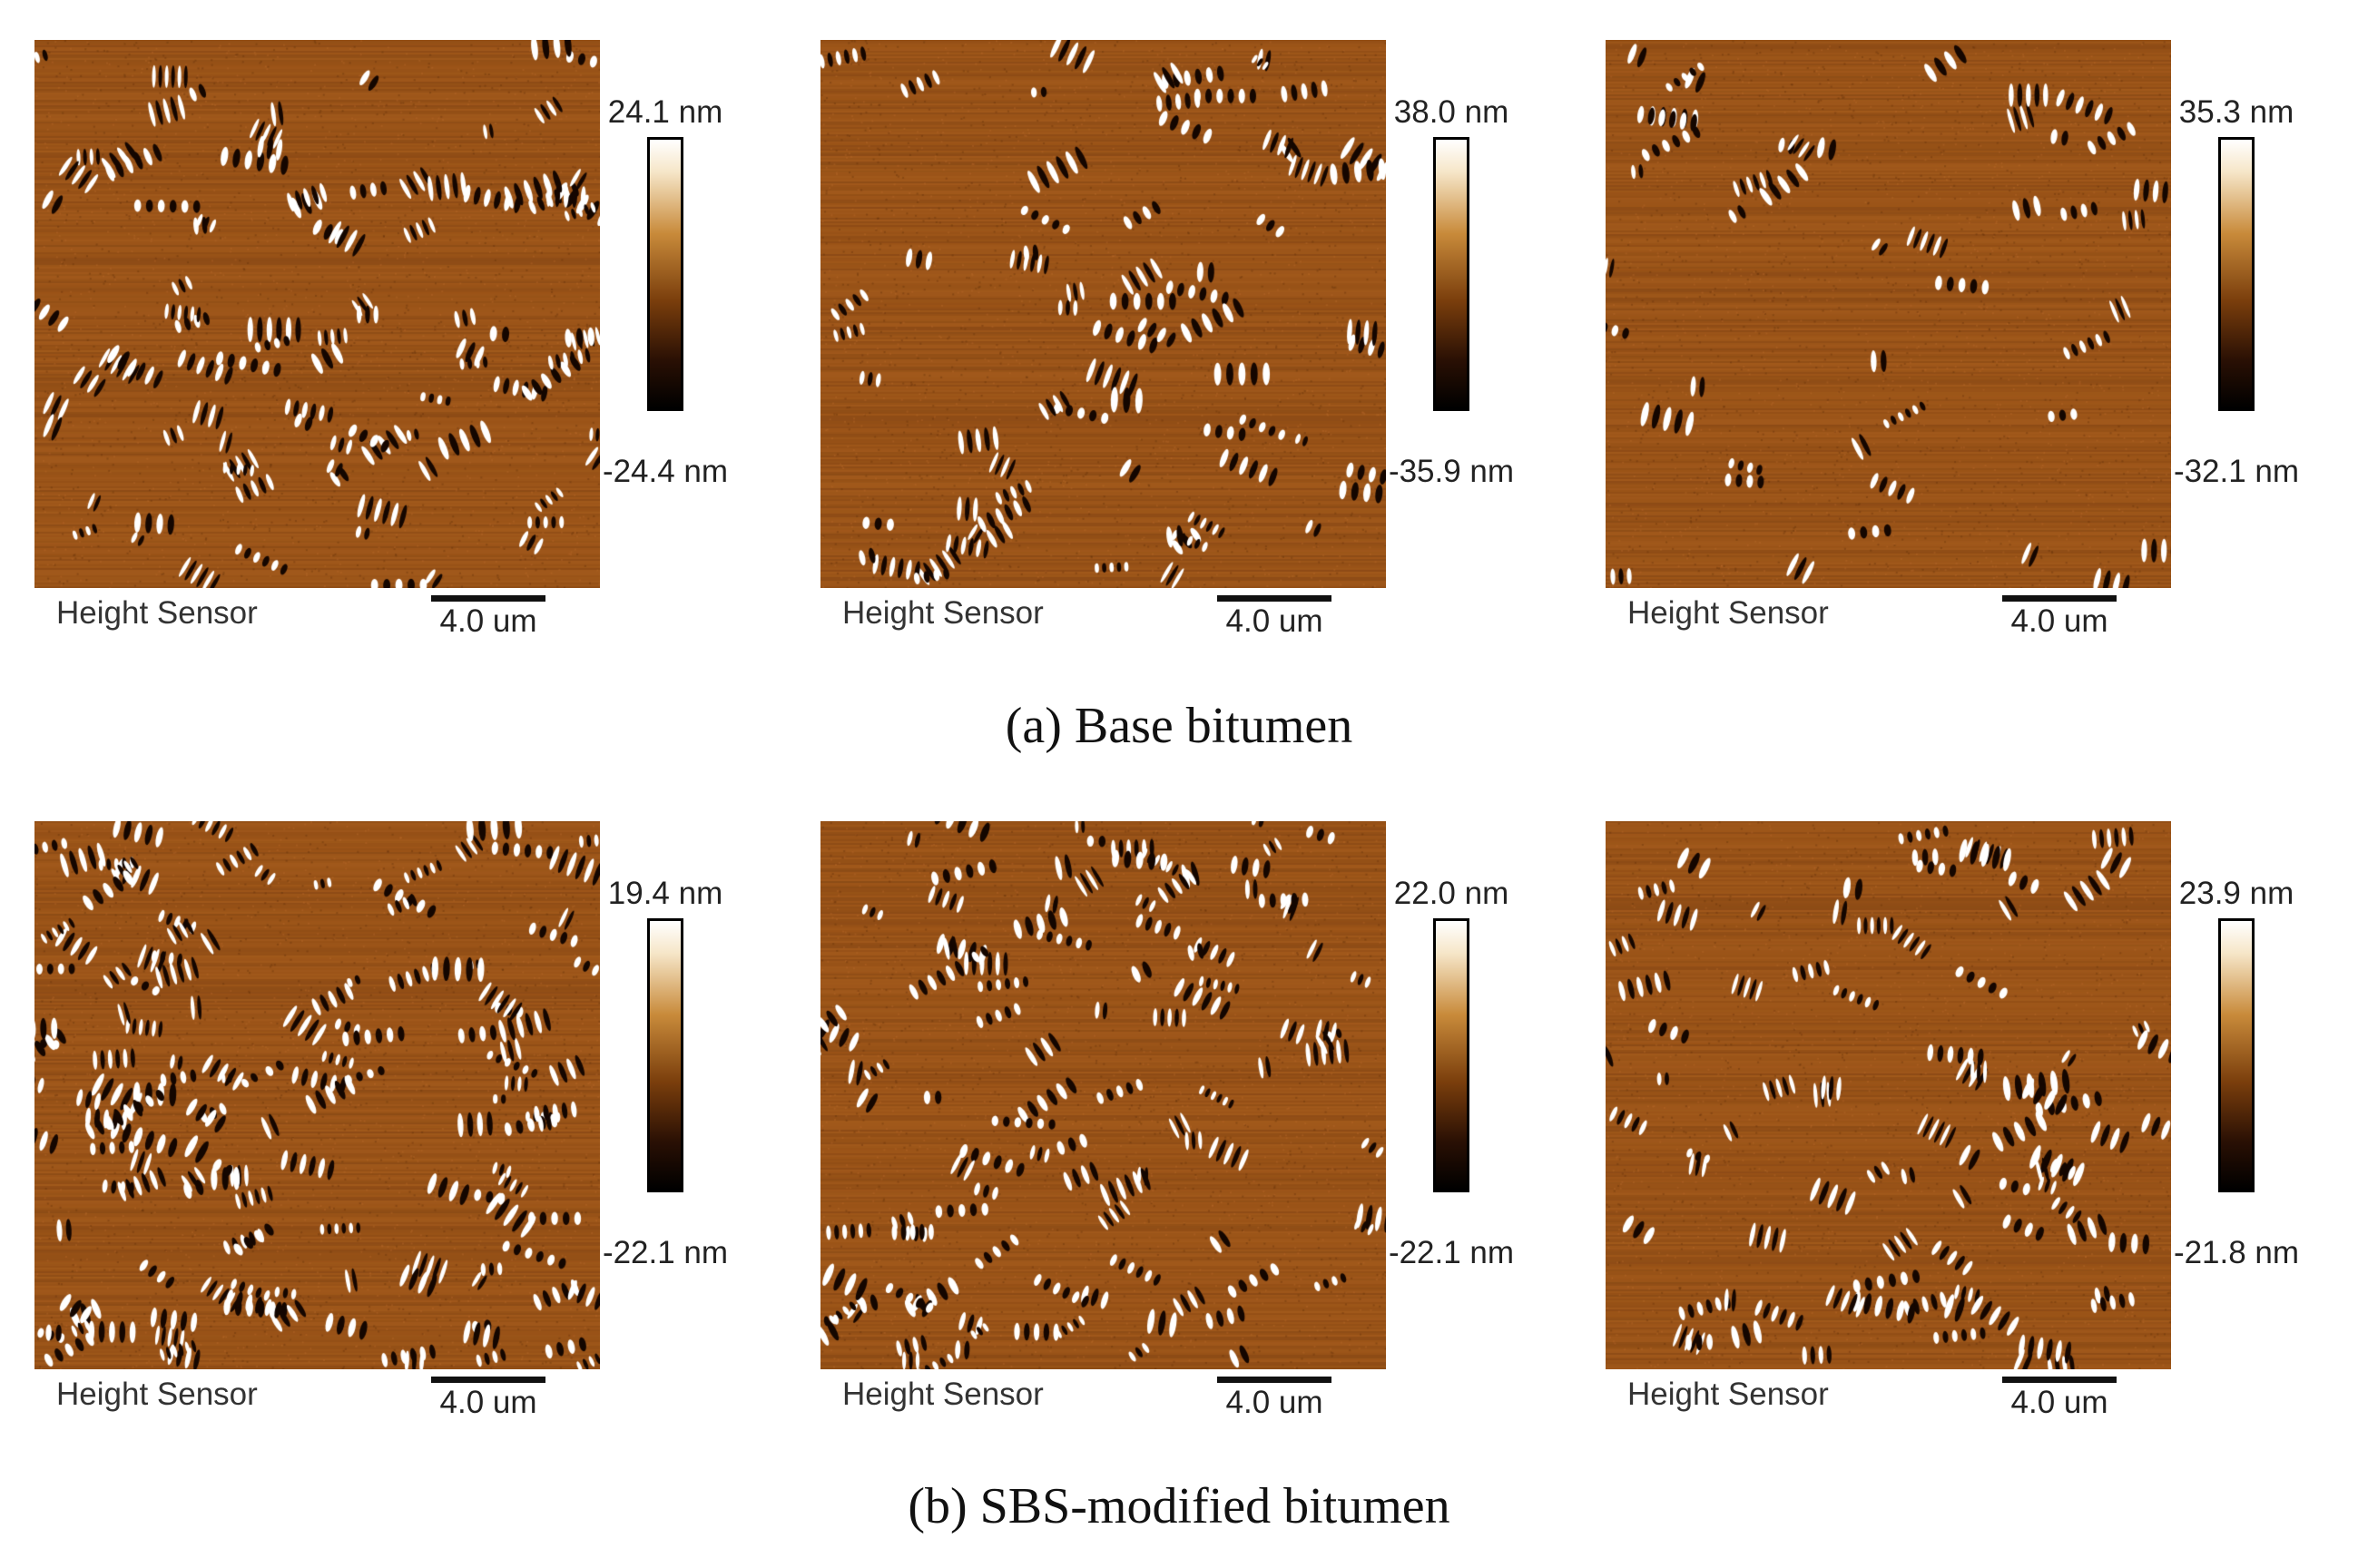 This screenshot has width=2358, height=1568. Describe the element at coordinates (1179, 726) in the screenshot. I see `group-label-a: (a) Base bitumen` at that location.